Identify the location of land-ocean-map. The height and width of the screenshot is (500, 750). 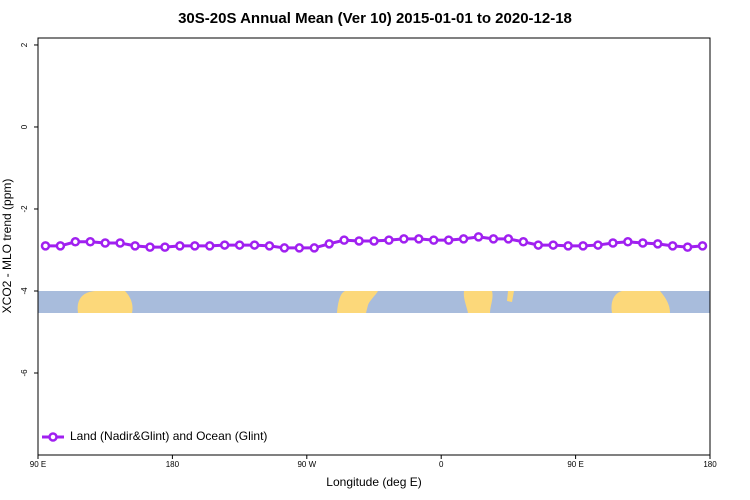
(374, 302).